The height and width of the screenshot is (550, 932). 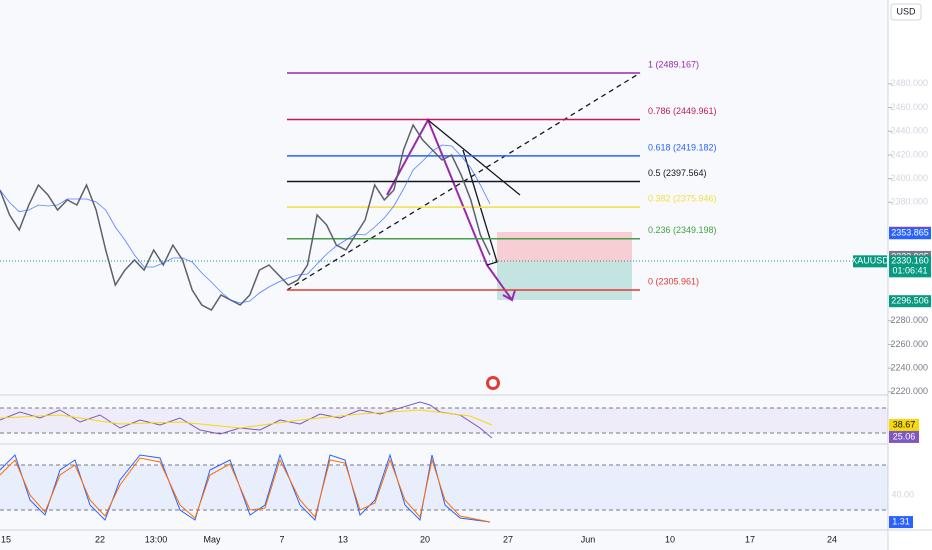 I want to click on rsi-band, so click(x=444, y=420).